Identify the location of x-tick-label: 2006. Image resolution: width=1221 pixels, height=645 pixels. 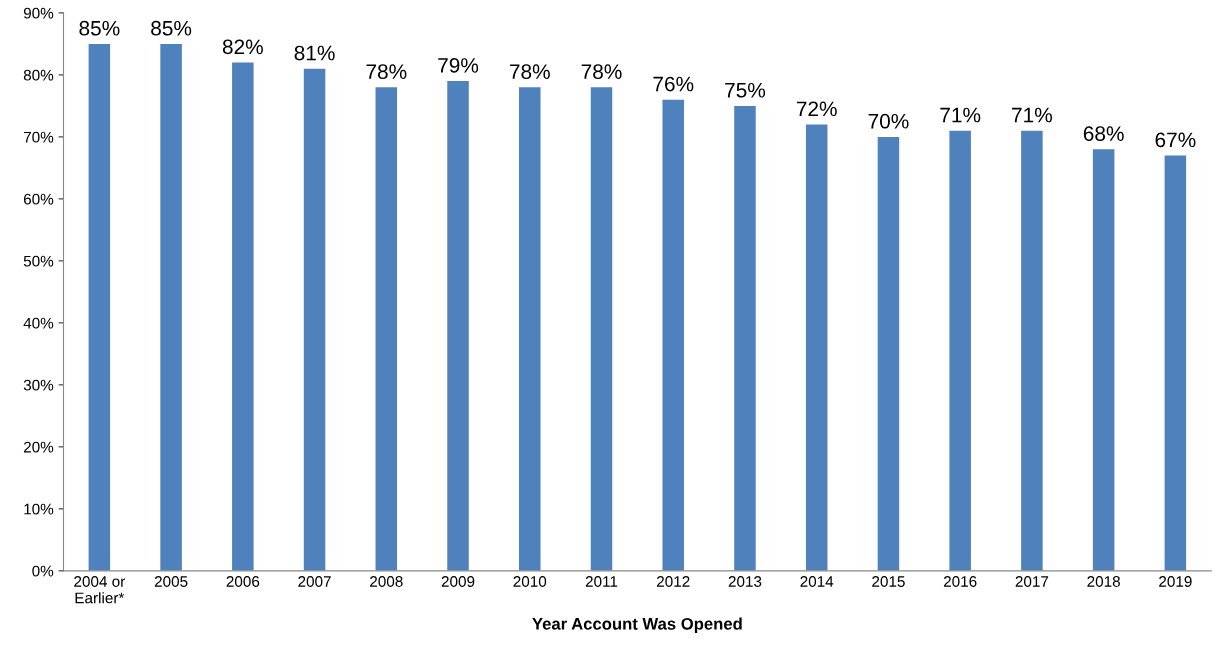
(243, 581).